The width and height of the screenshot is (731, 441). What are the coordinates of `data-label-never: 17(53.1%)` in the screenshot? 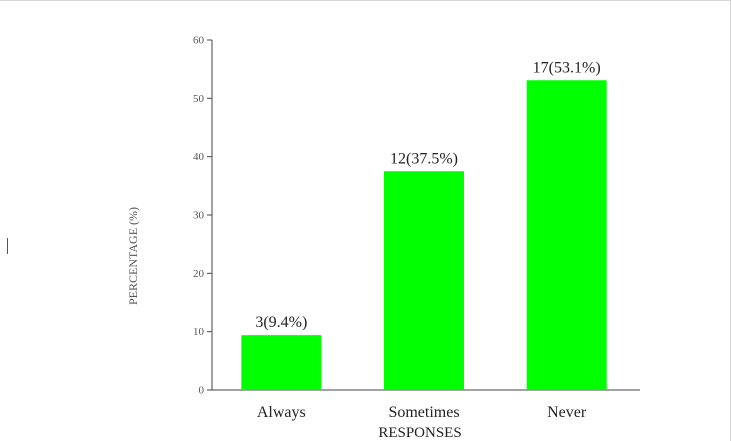 It's located at (567, 67).